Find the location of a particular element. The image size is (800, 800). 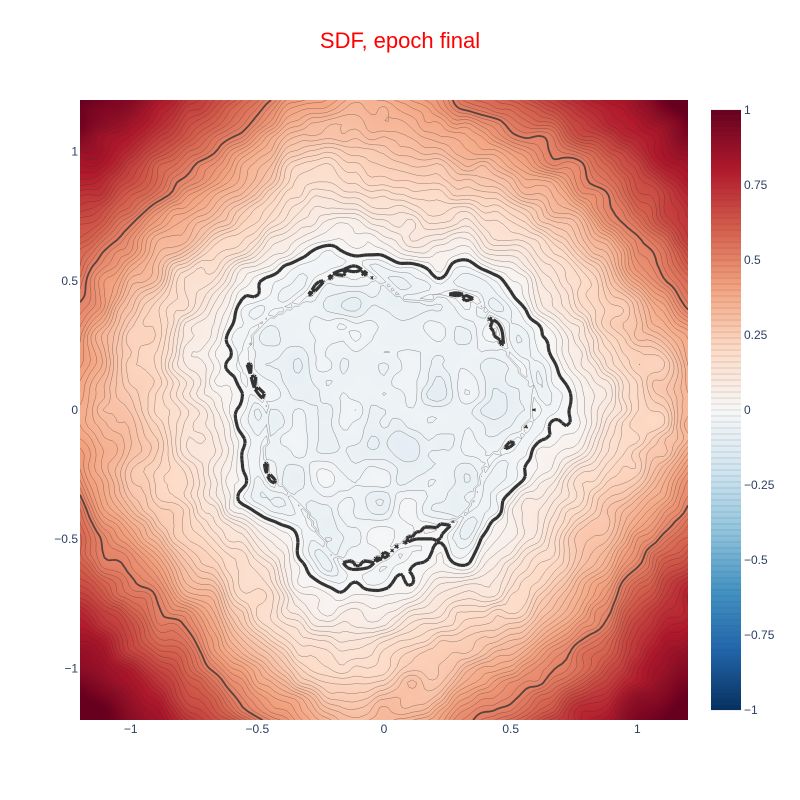

x-tick-label: 0.5 is located at coordinates (510, 729).